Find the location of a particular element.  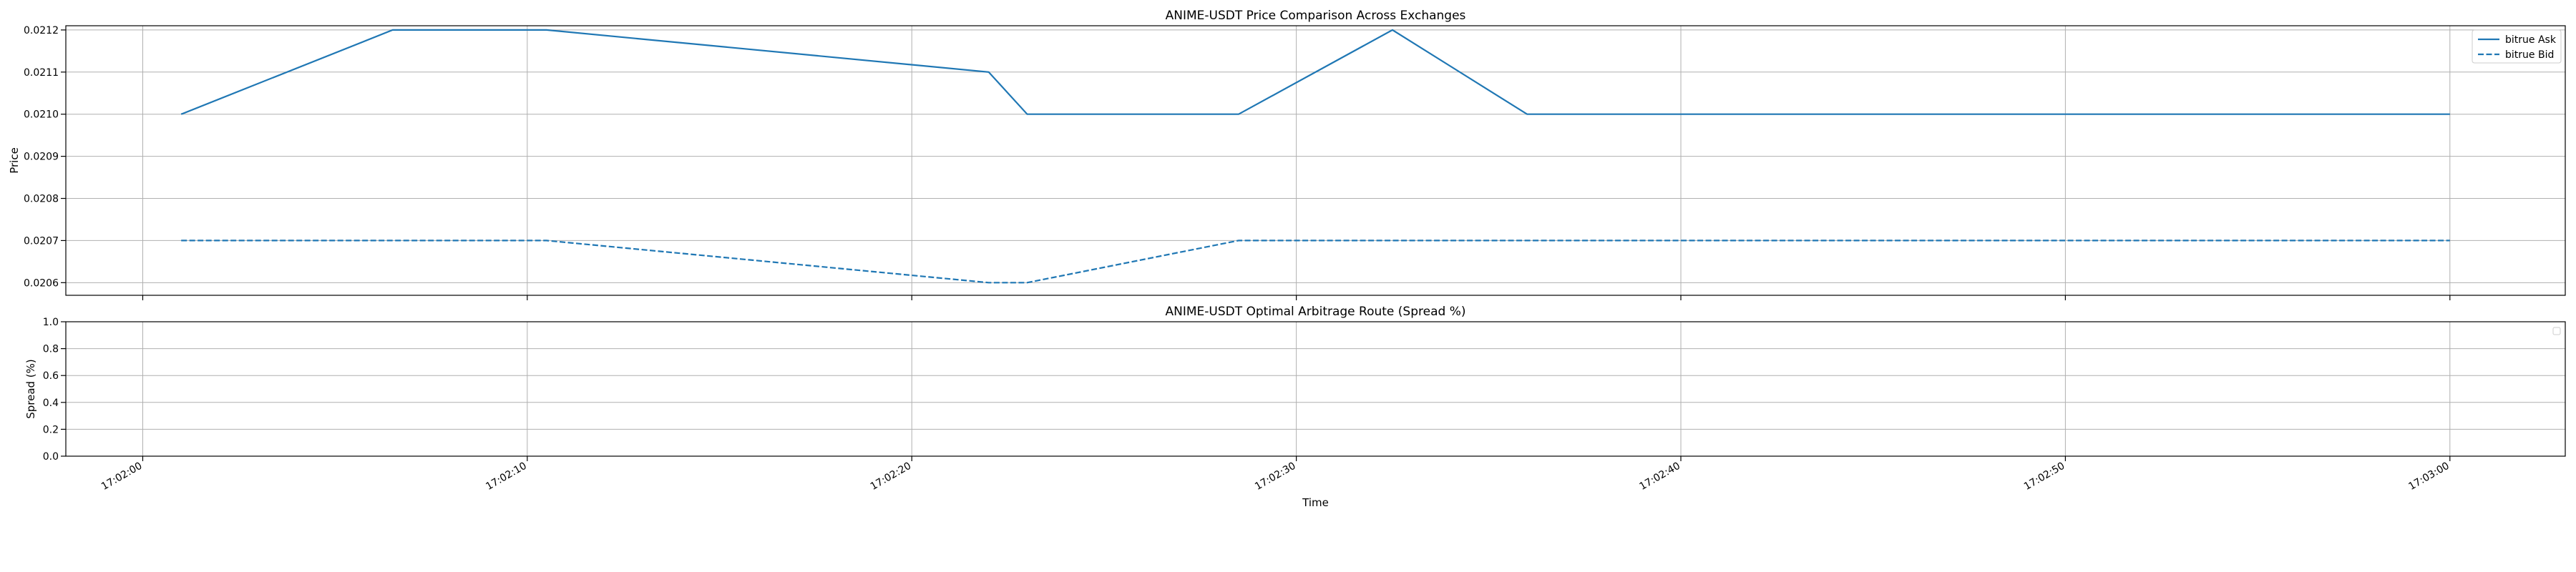

top-ytick-label: 0.0212 is located at coordinates (41, 30).